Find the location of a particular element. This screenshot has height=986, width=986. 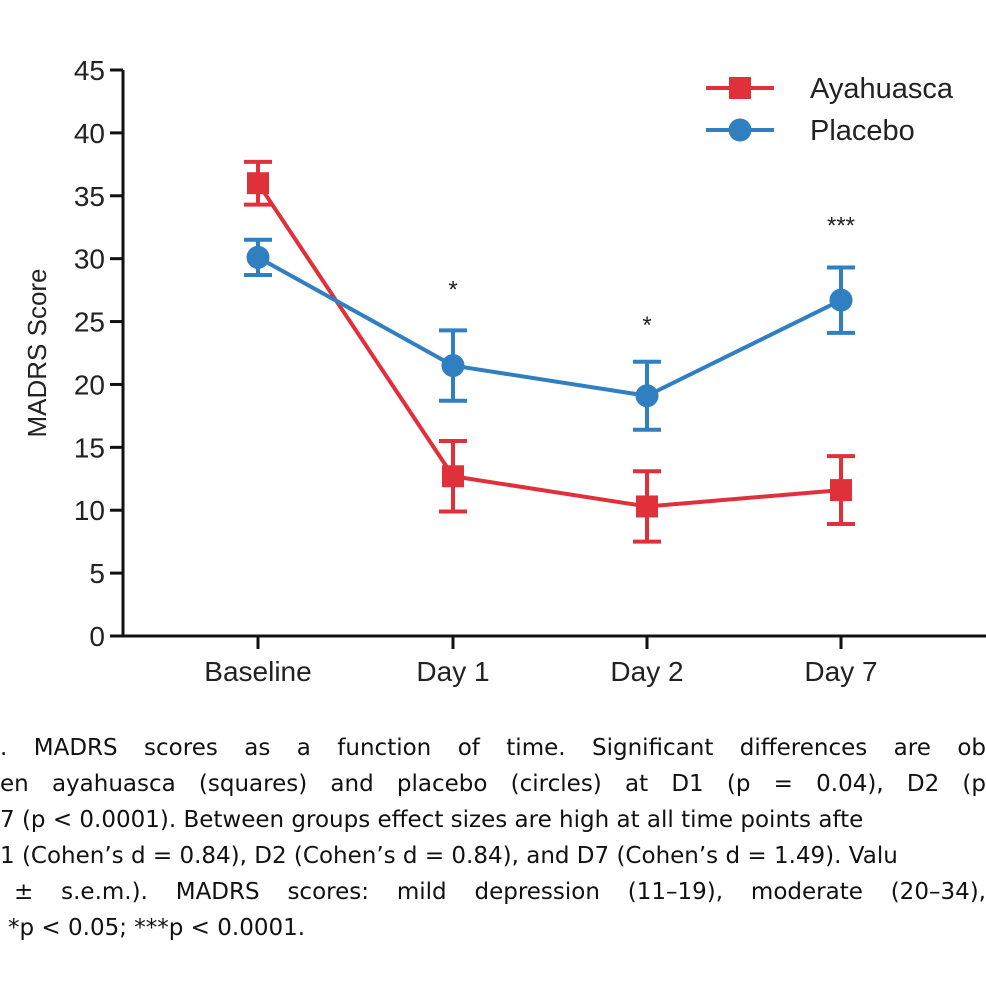

y-tick-label: 30 is located at coordinates (89, 259).